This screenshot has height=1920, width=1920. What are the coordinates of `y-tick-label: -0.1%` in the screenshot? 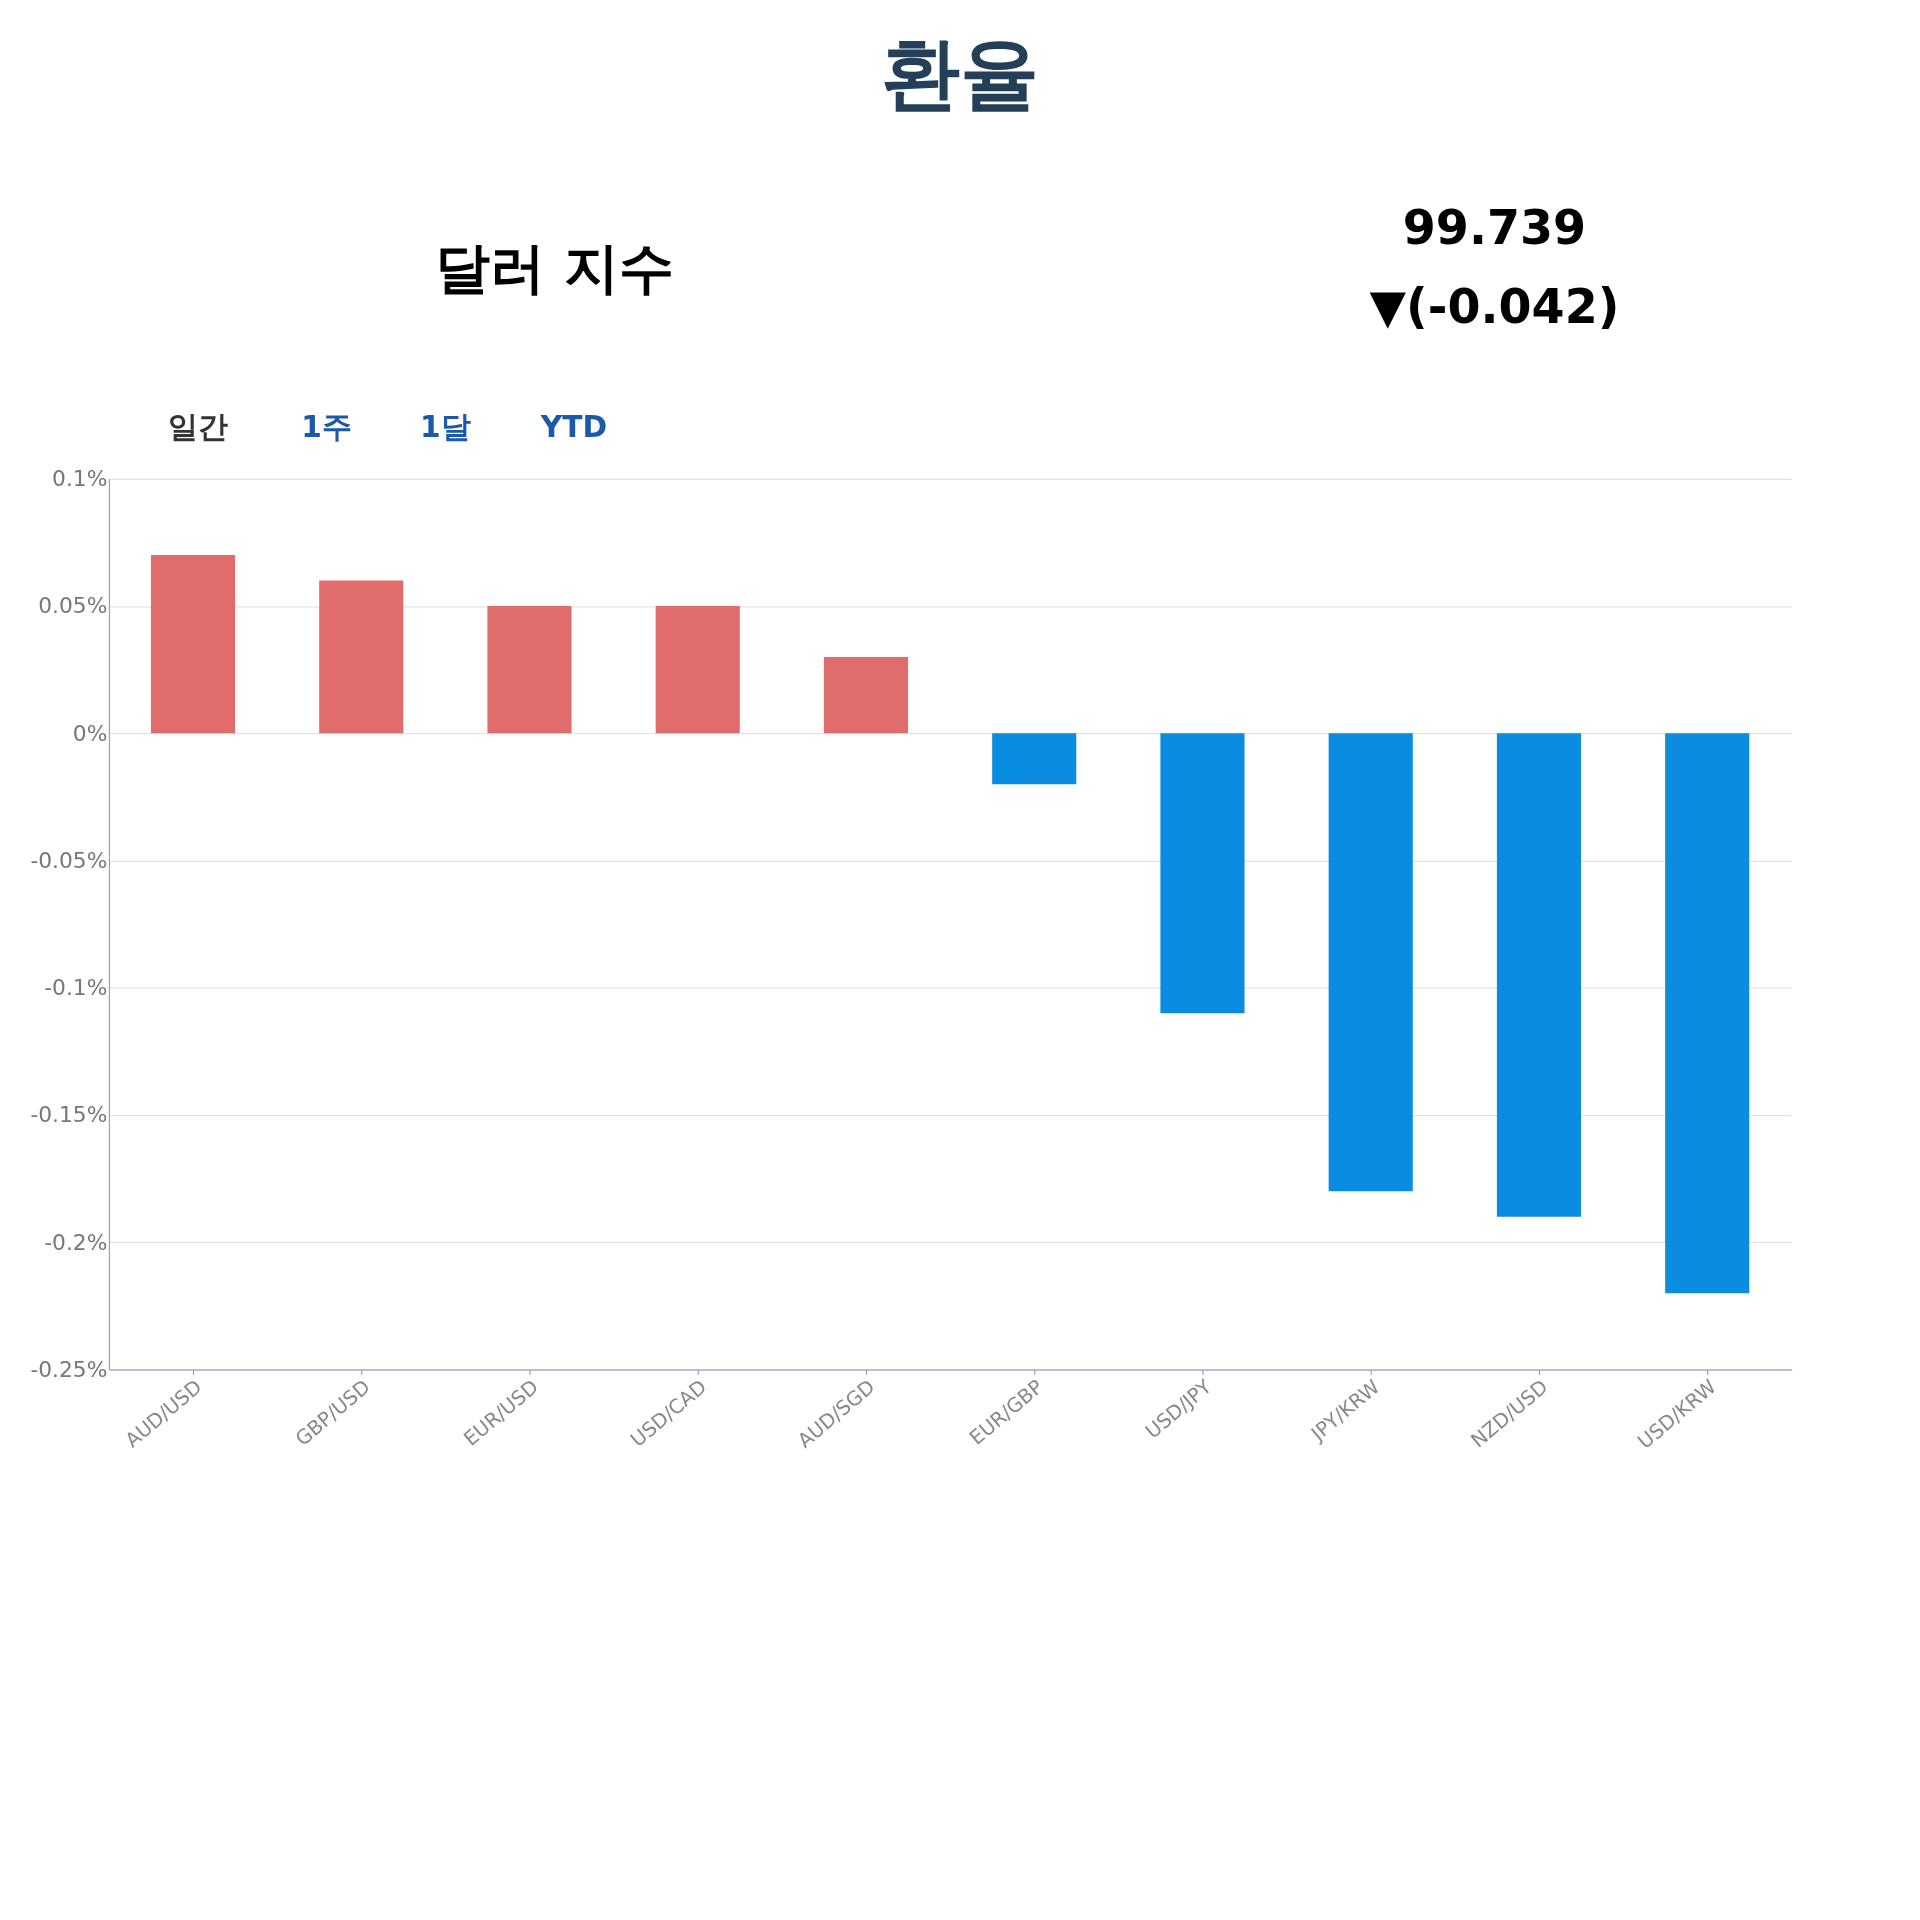 It's located at (76, 988).